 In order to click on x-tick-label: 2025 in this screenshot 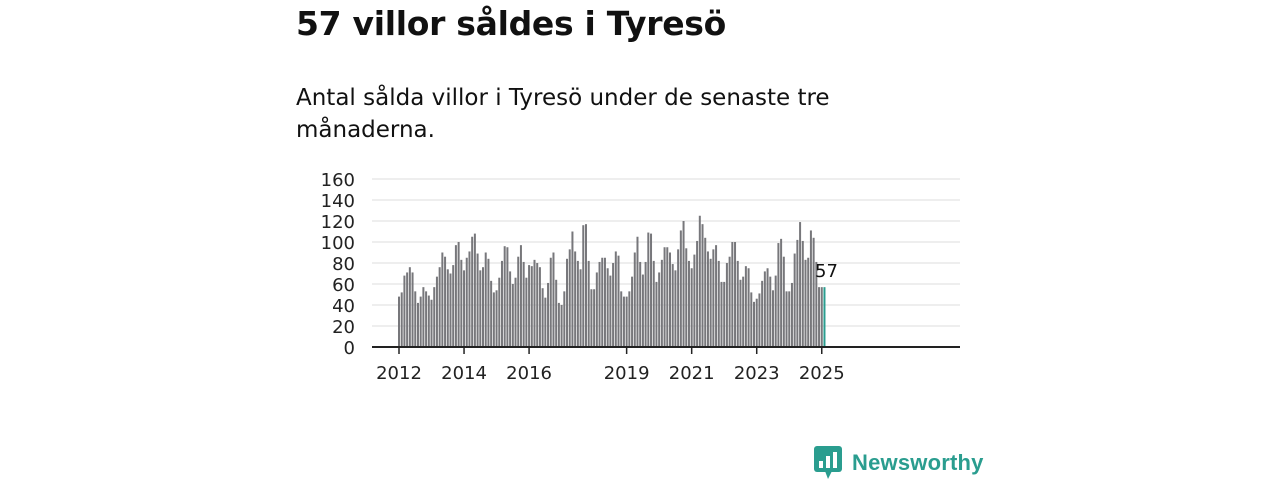, I will do `click(822, 373)`.